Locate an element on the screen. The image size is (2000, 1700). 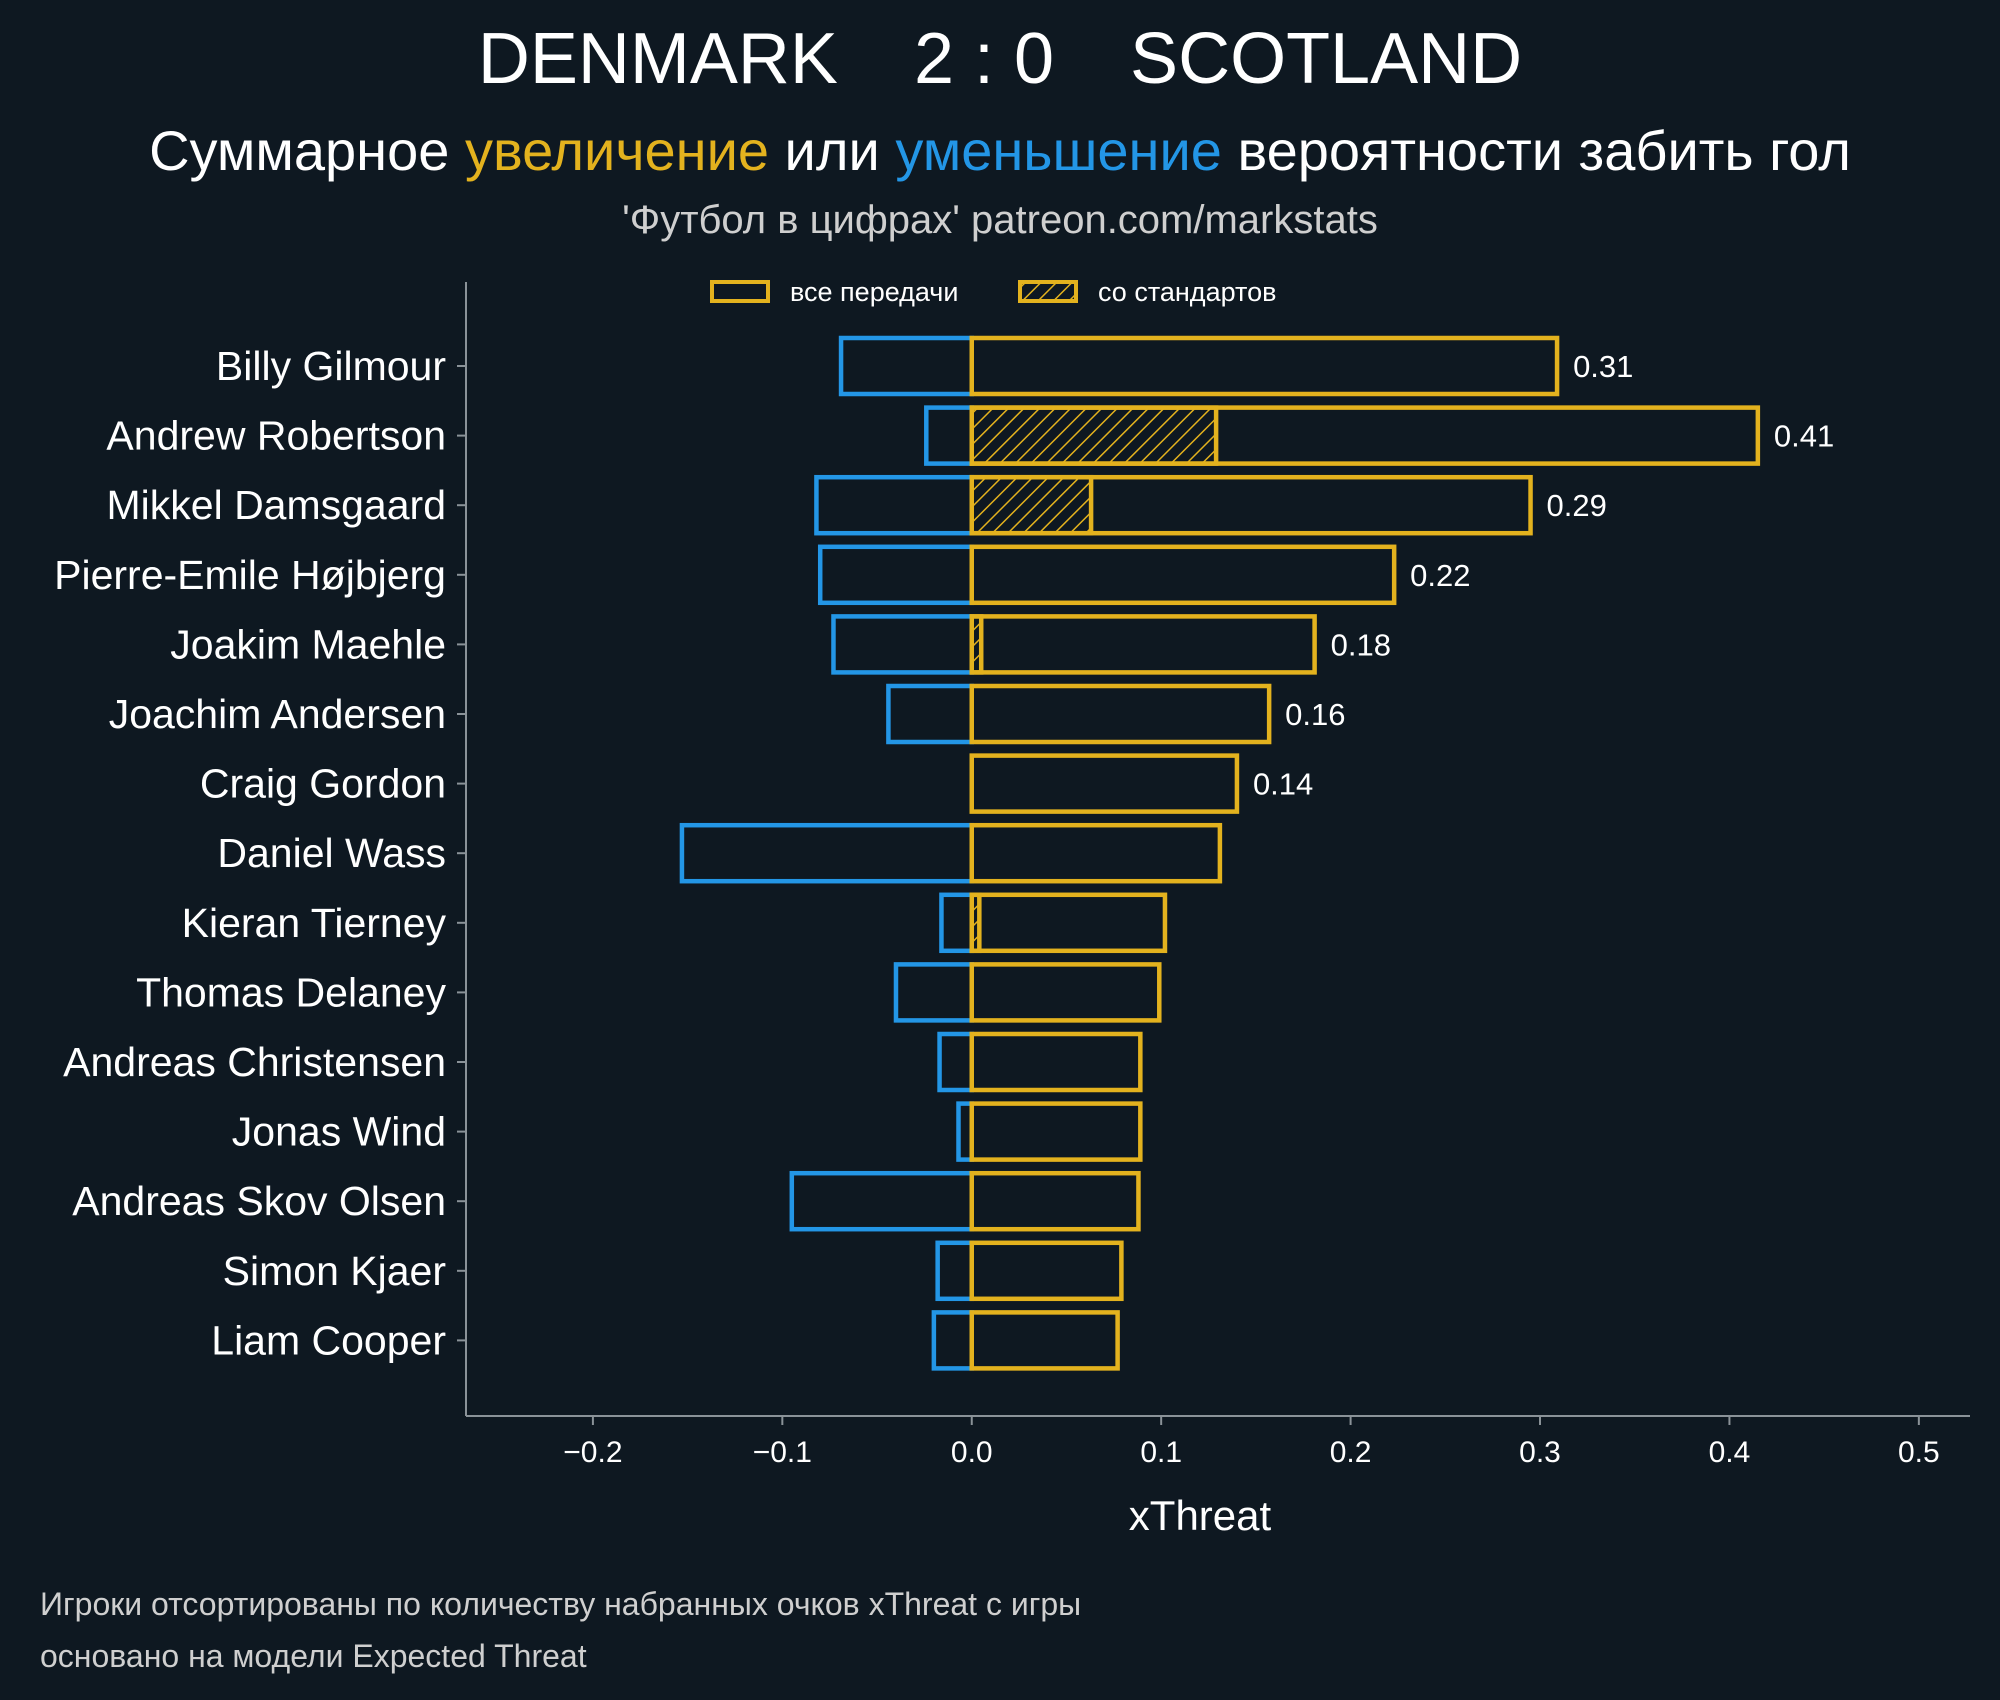
category-label: Andreas Skov Olsen is located at coordinates (259, 1201).